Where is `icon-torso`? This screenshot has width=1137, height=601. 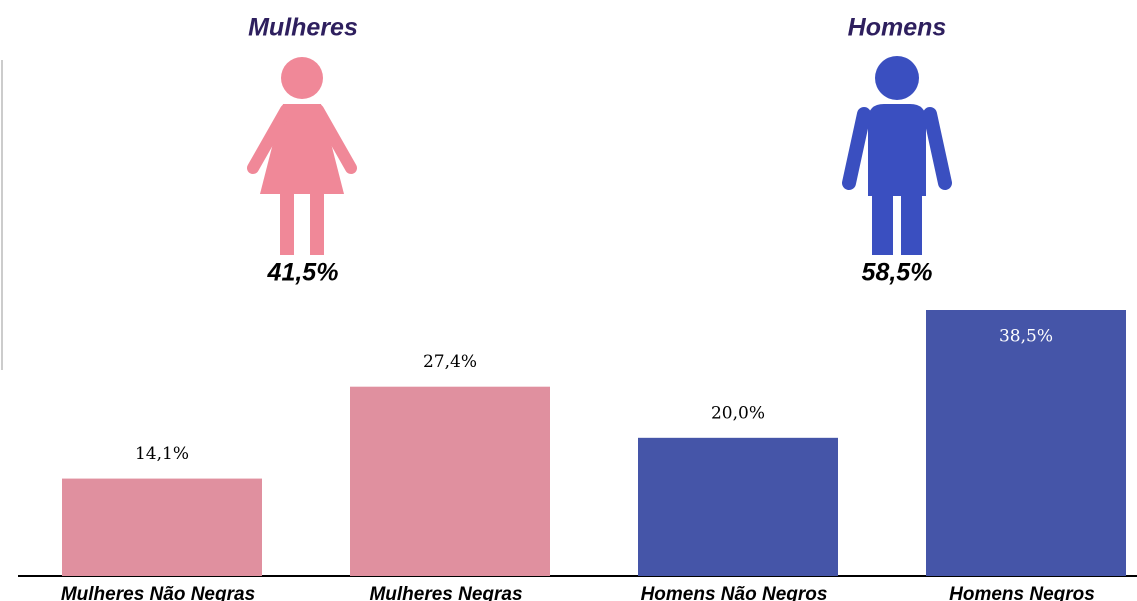
icon-torso is located at coordinates (897, 150).